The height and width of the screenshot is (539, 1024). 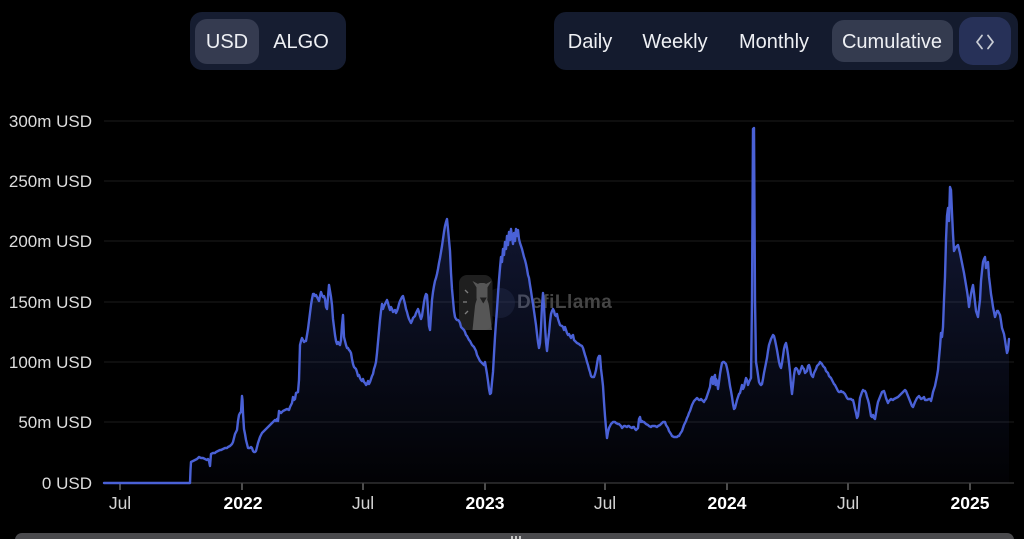 What do you see at coordinates (50, 121) in the screenshot?
I see `svg-text: 300m USD` at bounding box center [50, 121].